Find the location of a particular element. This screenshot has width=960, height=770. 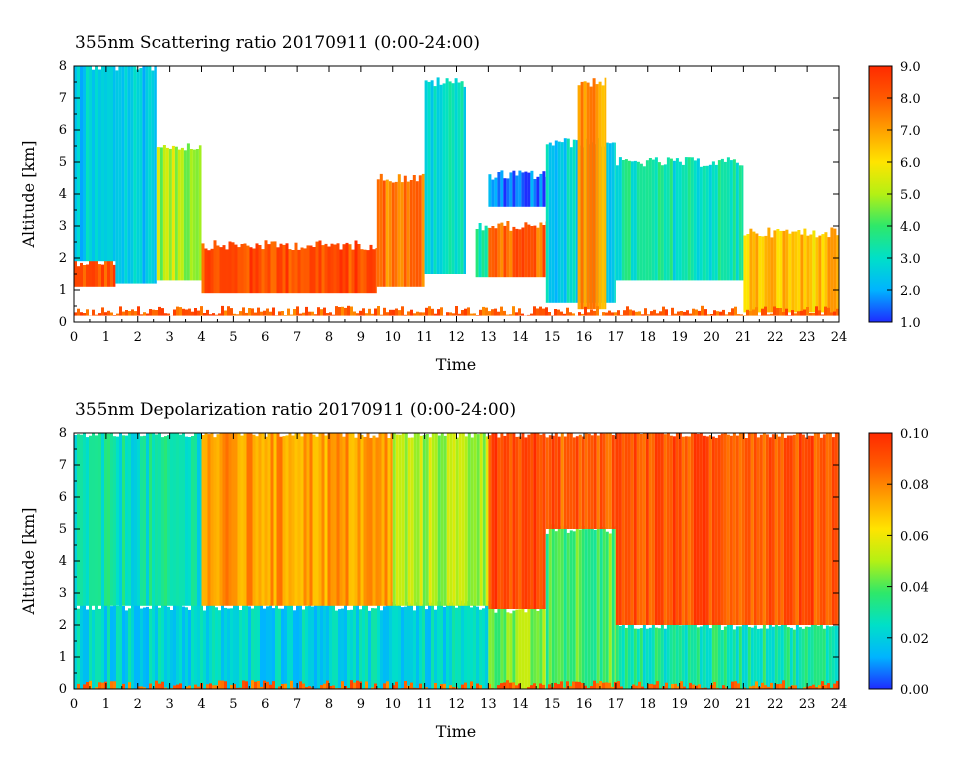

colorbar-tick-label: 5.0 is located at coordinates (910, 195).